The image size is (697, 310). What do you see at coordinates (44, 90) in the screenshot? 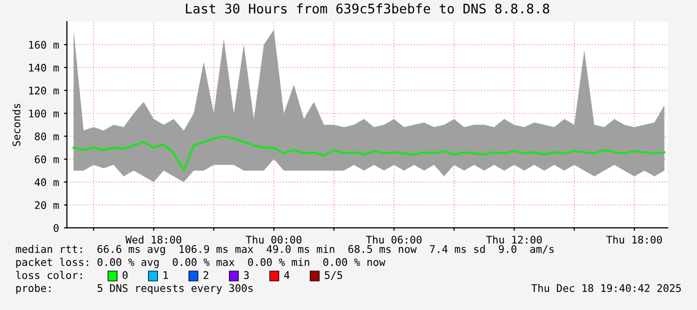
I see `y-tick-label: 120 m` at bounding box center [44, 90].